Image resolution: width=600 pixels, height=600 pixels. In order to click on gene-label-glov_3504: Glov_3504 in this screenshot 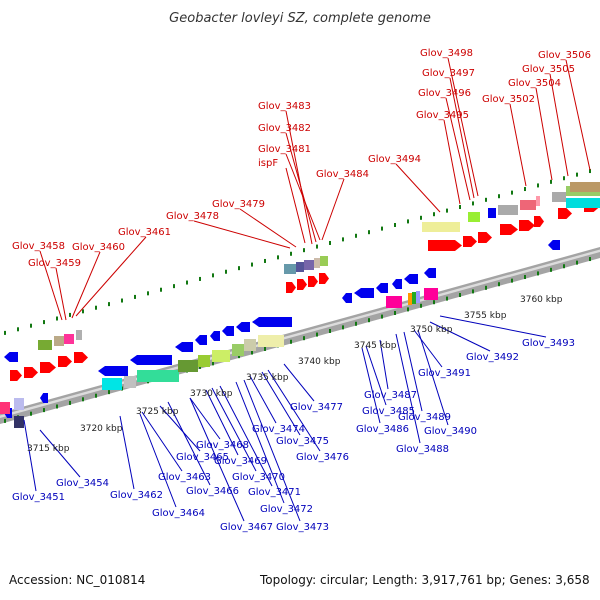, I will do `click(534, 83)`.